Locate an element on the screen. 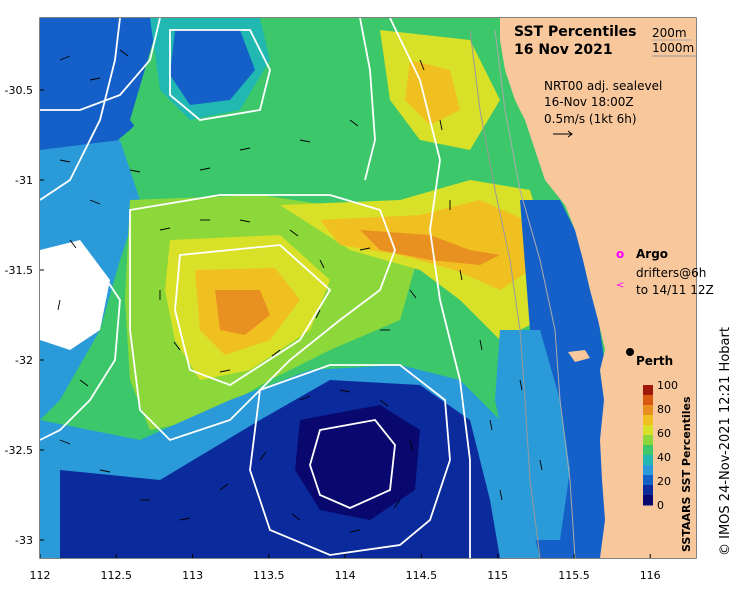 Image resolution: width=740 pixels, height=592 pixels. sst-region-center-warm is located at coordinates (242, 312).